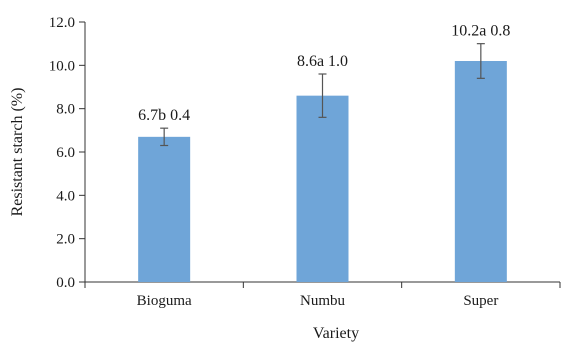 The image size is (584, 342). I want to click on x-tick-label: Super, so click(480, 301).